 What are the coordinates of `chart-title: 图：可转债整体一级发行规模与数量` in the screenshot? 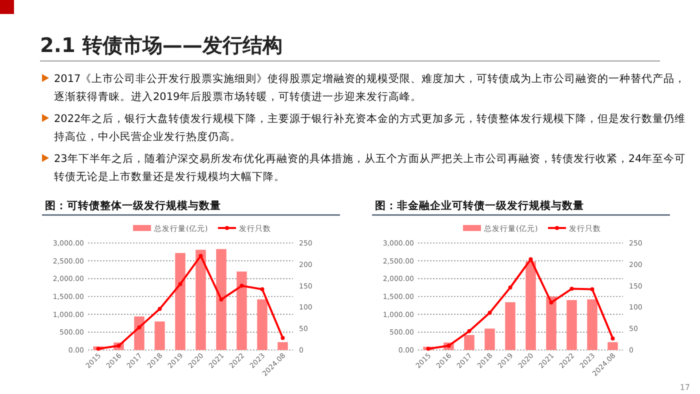 It's located at (133, 205).